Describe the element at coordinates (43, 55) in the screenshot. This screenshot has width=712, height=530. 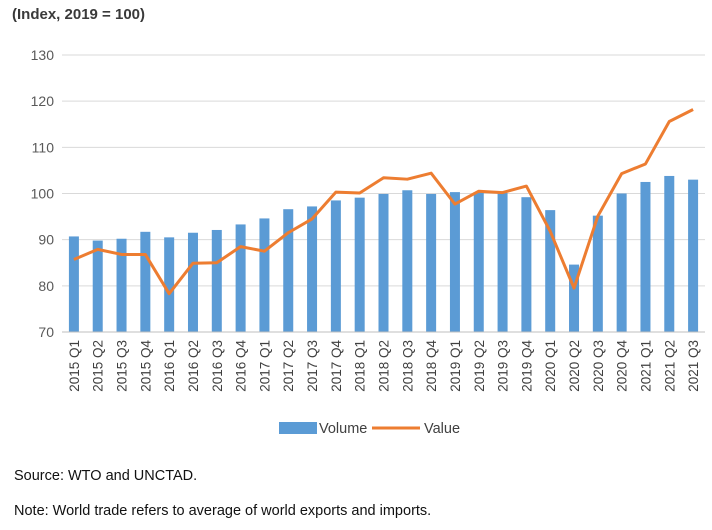
I see `y-tick-label: 130` at that location.